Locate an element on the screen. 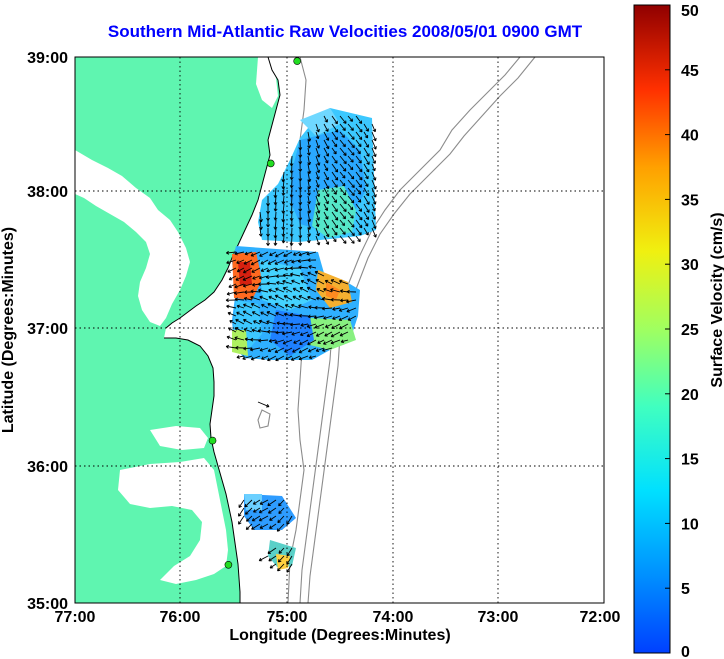 The height and width of the screenshot is (659, 724). station-marker is located at coordinates (228, 564).